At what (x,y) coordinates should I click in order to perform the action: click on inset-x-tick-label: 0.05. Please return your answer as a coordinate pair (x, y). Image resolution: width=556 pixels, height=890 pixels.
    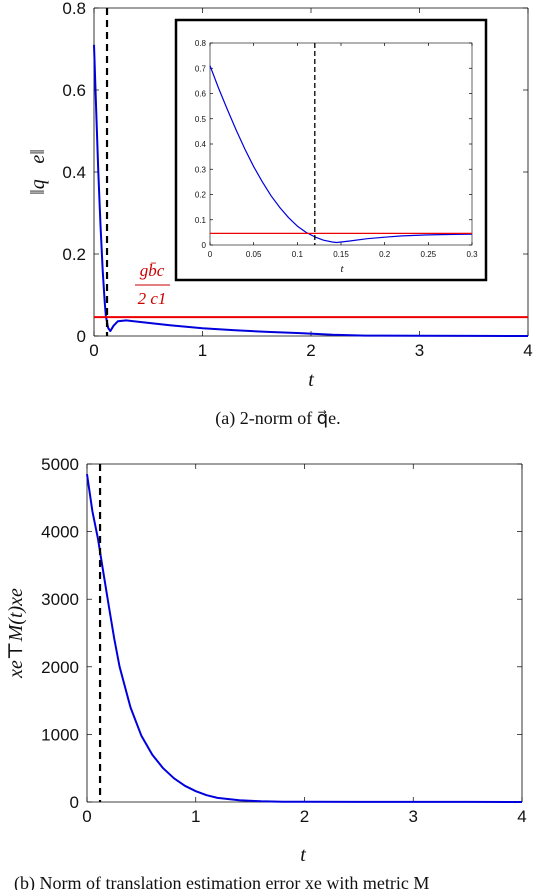
    Looking at the image, I should click on (254, 254).